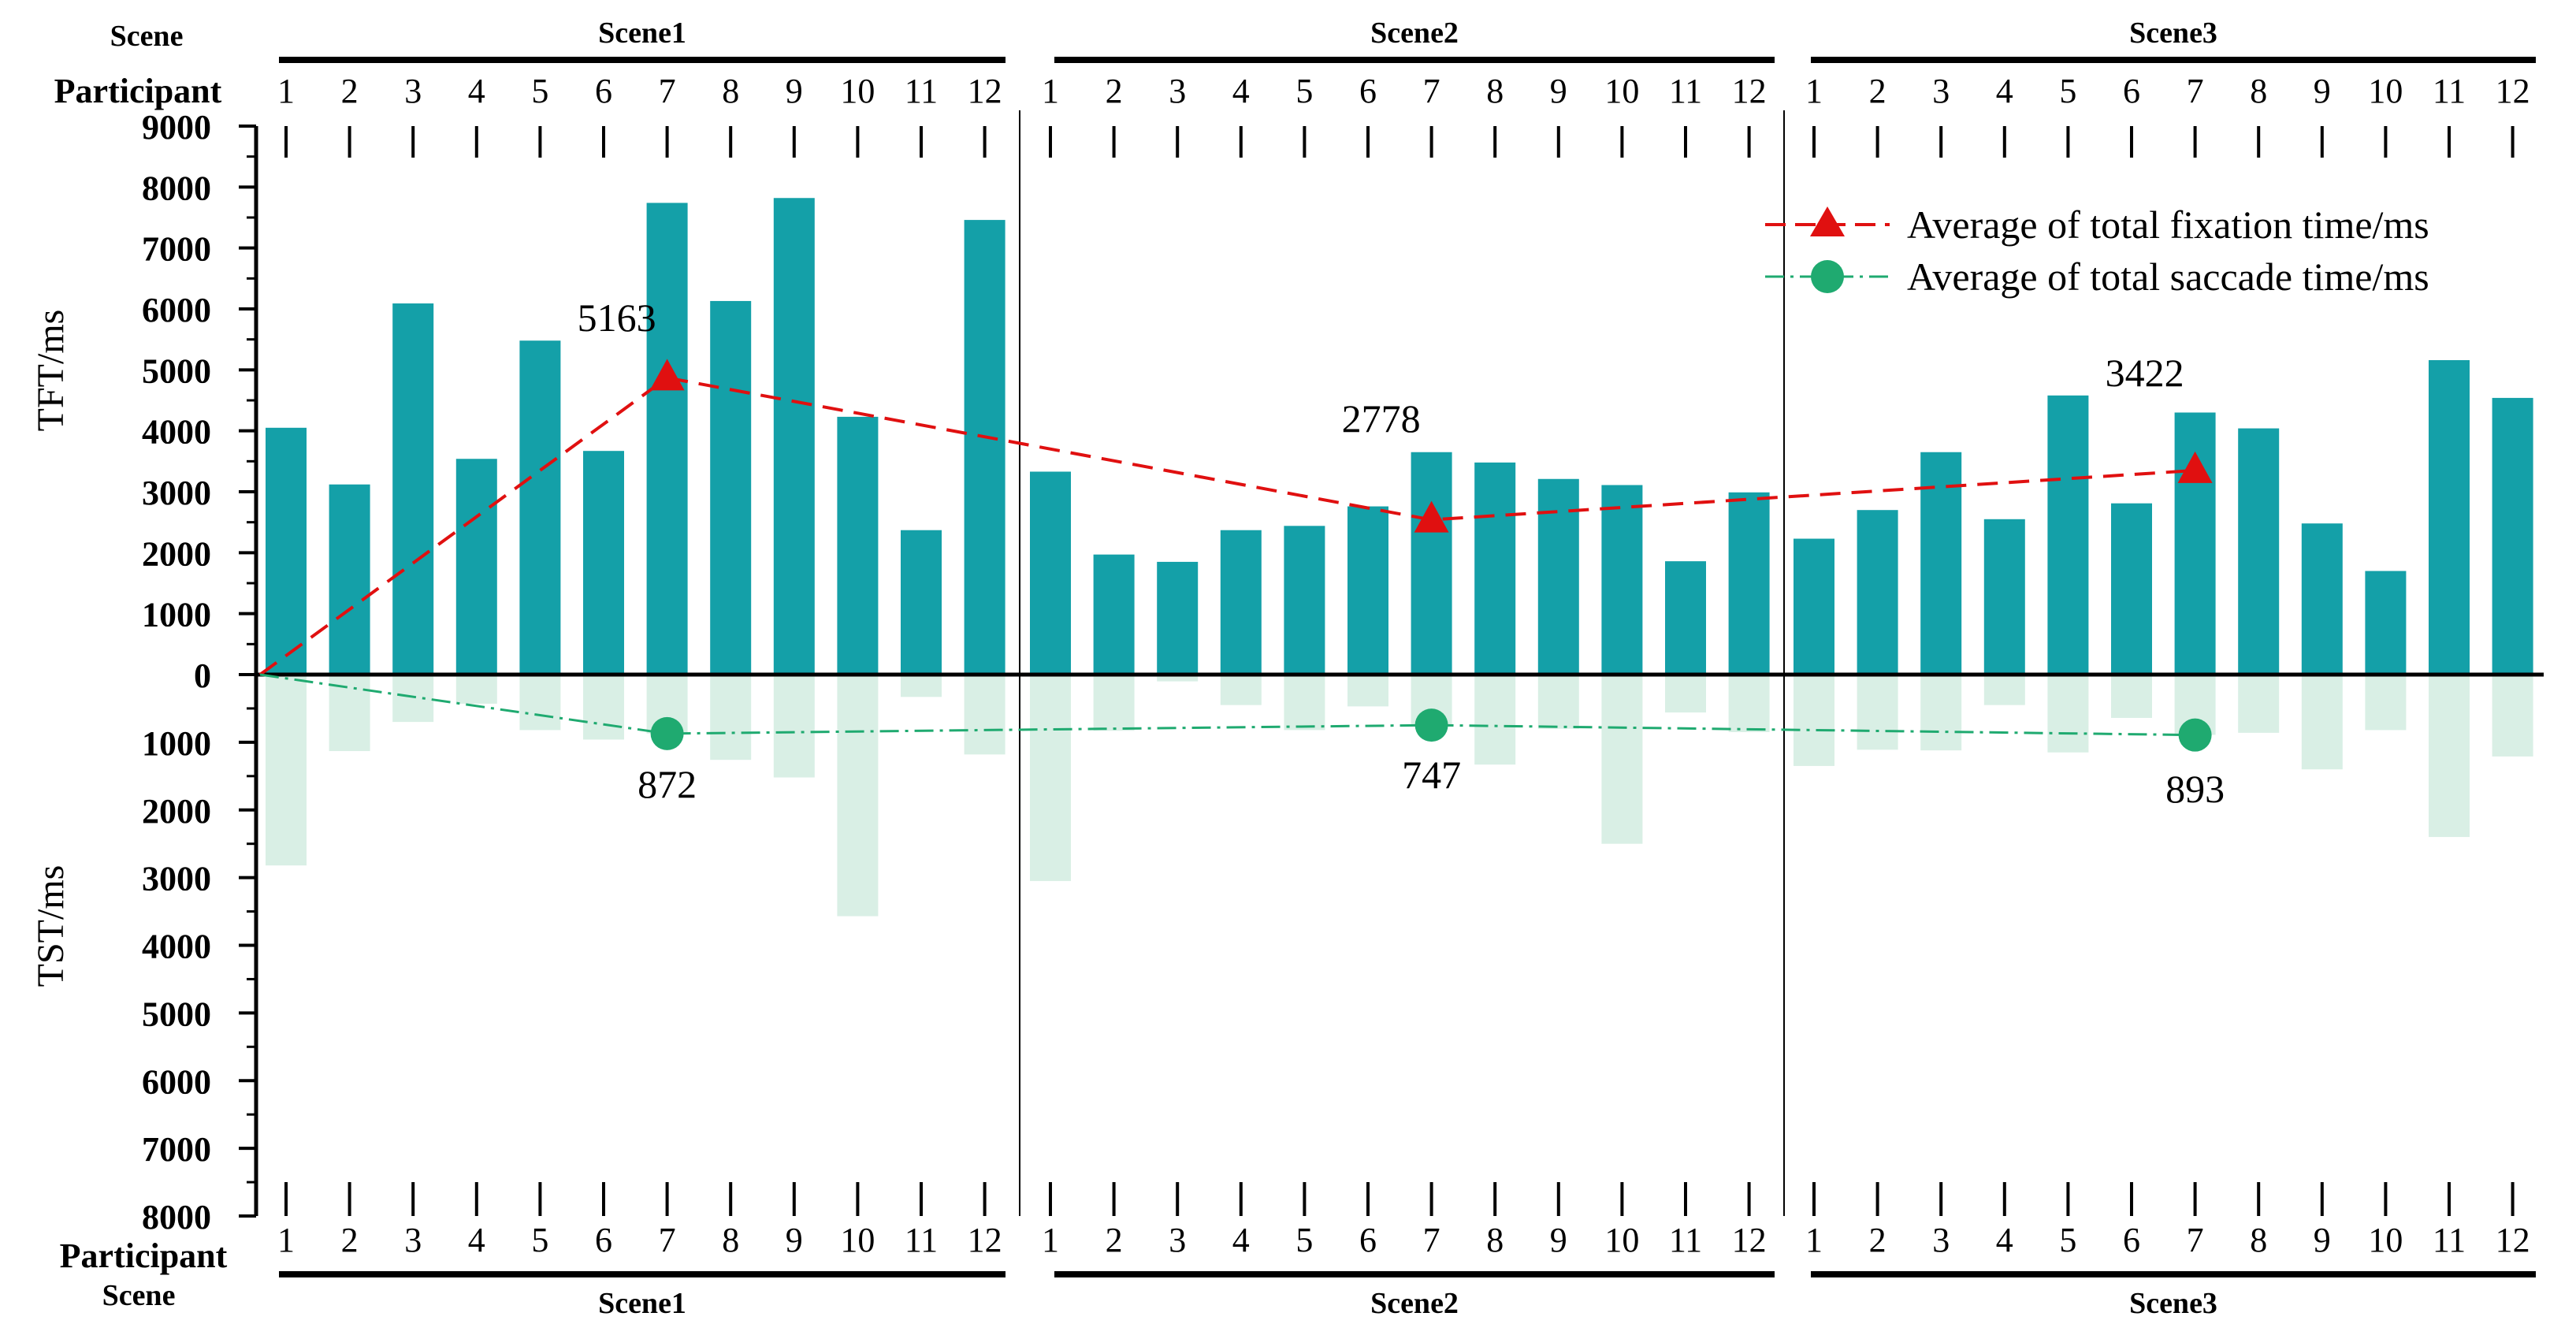 Image resolution: width=2576 pixels, height=1335 pixels. What do you see at coordinates (539, 91) in the screenshot?
I see `participant-label-top: 5` at bounding box center [539, 91].